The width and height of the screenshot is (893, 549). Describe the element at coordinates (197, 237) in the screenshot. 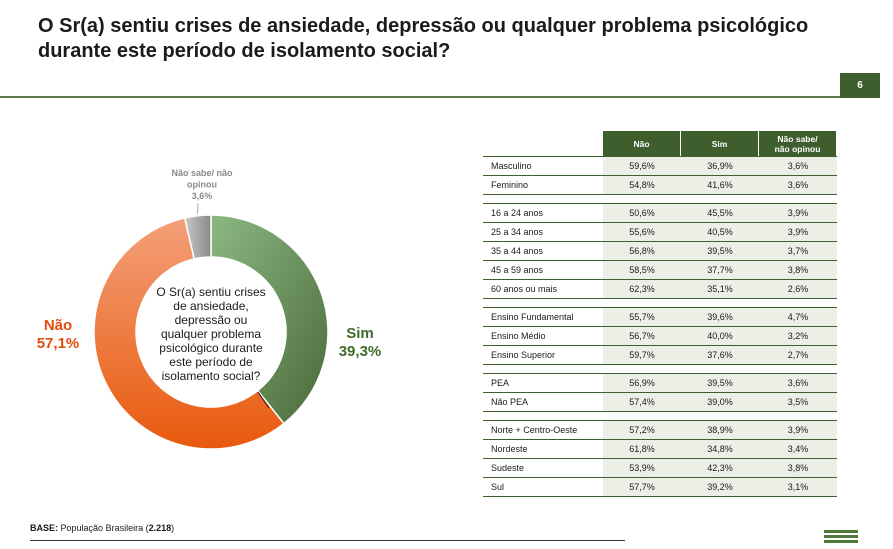

I see `slice-ns` at that location.